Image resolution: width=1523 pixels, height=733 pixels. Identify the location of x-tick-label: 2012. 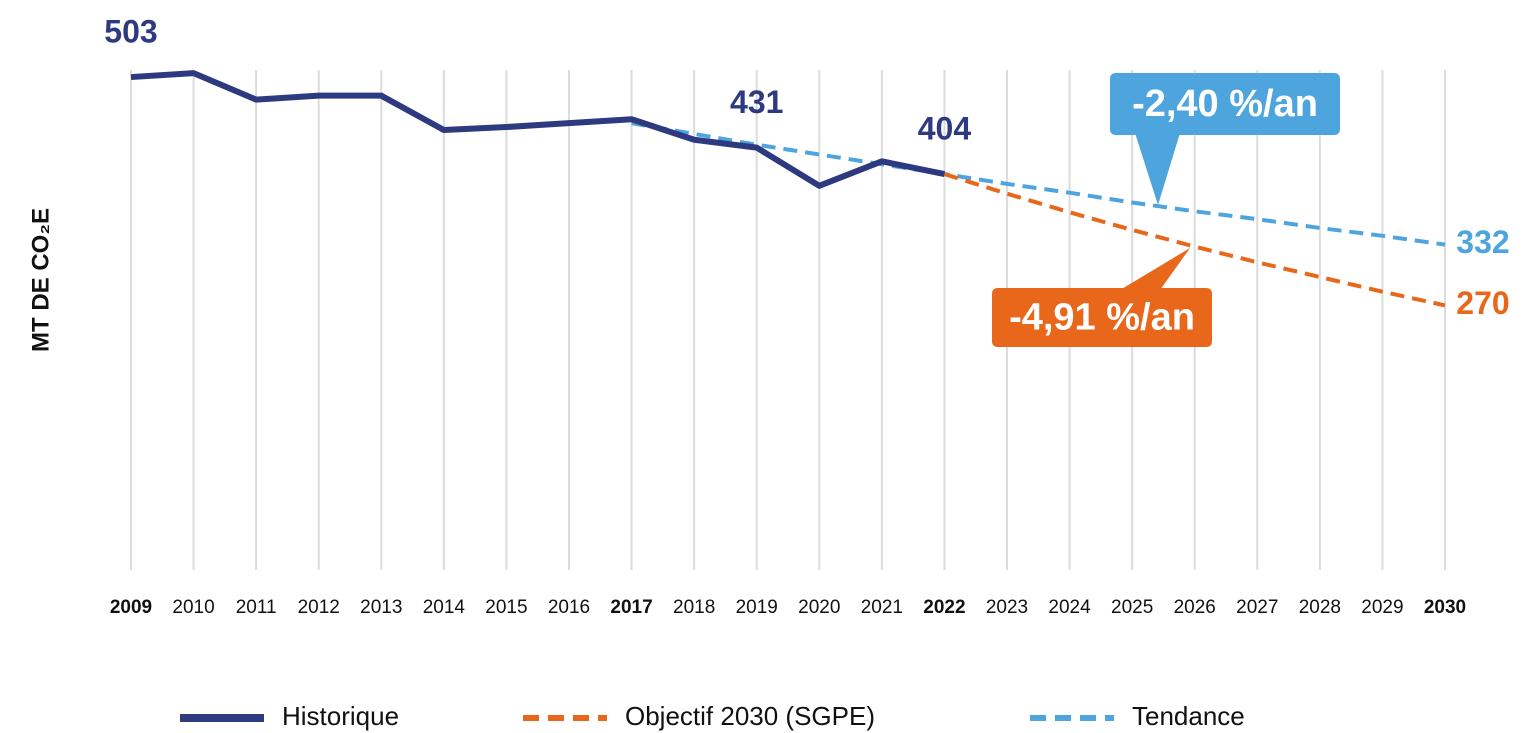
(319, 607).